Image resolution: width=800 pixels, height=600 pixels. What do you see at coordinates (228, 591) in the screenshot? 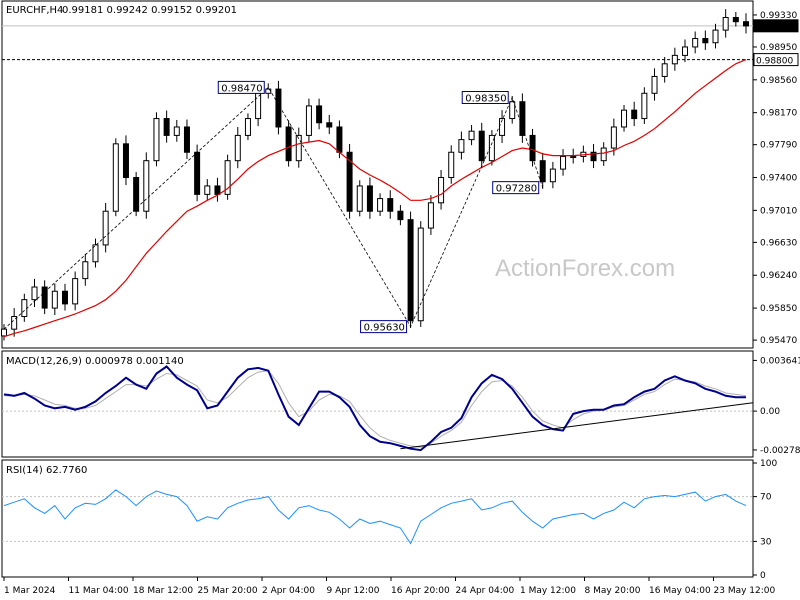
I see `x-tick-label: 25 Mar 20:00` at bounding box center [228, 591].